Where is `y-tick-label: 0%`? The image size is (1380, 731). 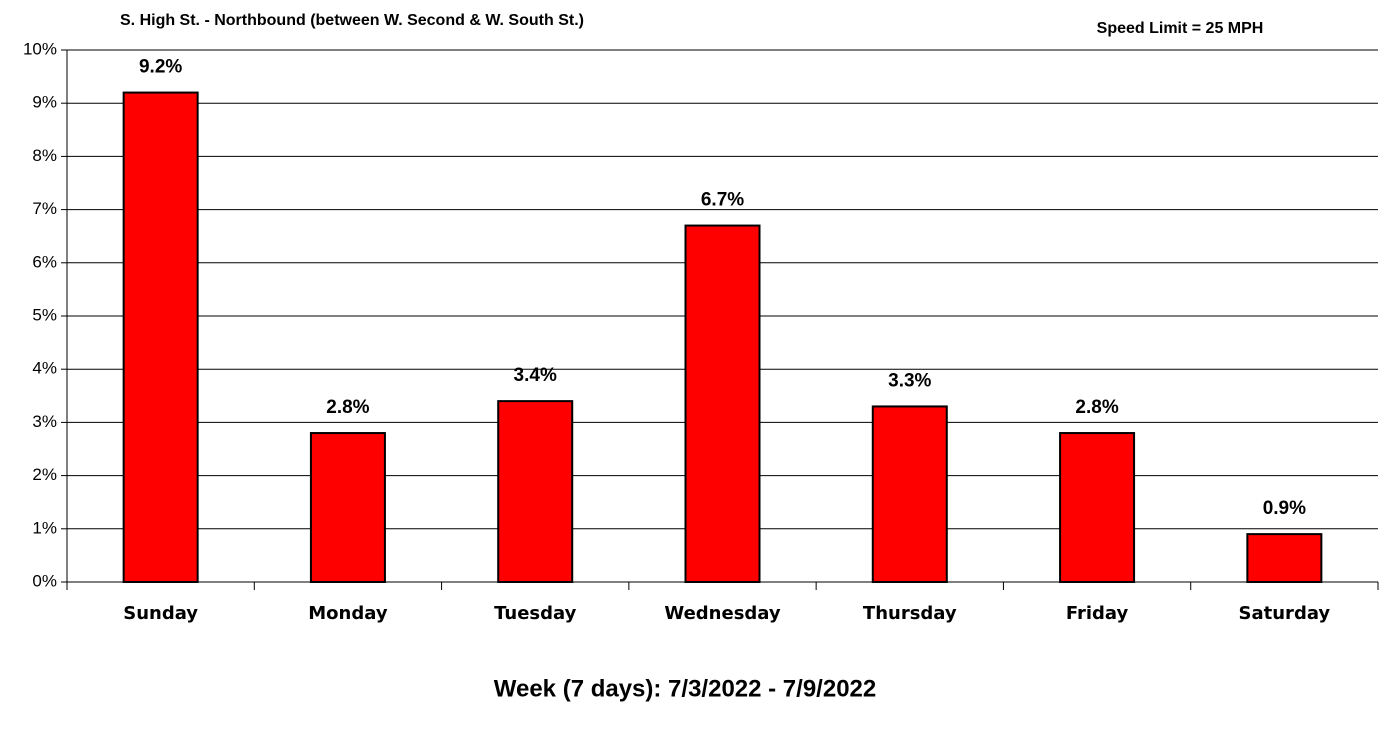 y-tick-label: 0% is located at coordinates (44, 580).